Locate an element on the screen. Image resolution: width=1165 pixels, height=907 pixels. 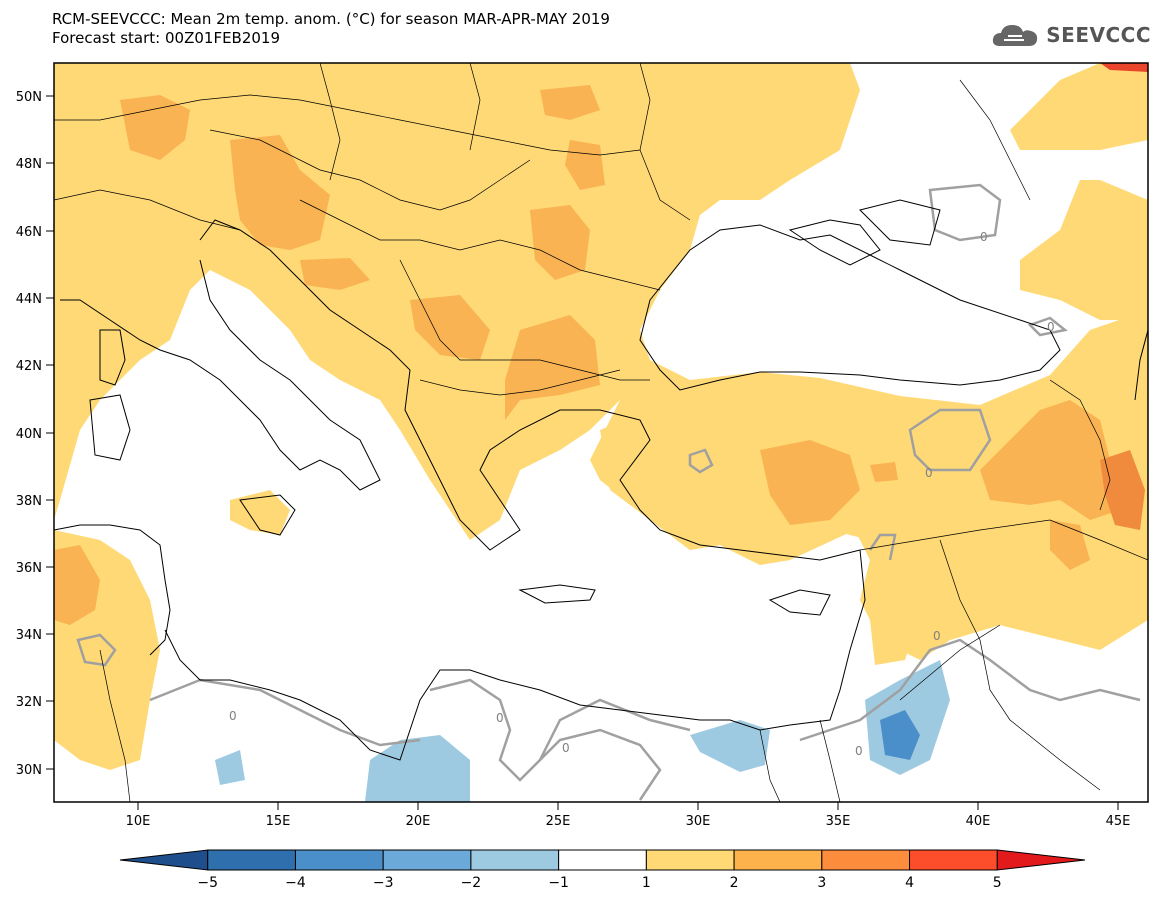
anomaly-region-ukraine is located at coordinates (1079, 106).